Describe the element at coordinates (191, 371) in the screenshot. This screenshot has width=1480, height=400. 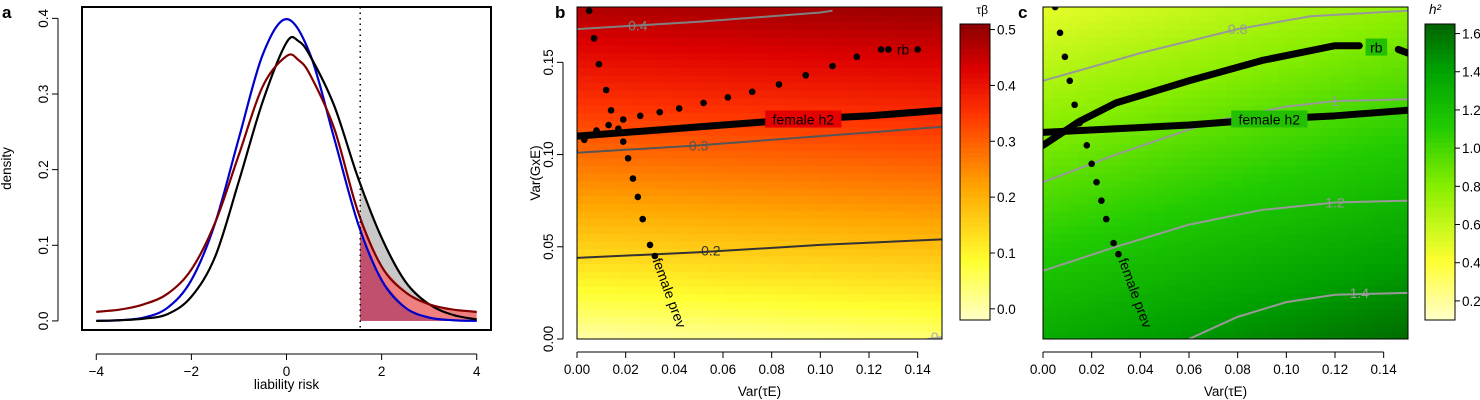
I see `panel-a-x-tick-label: −2` at that location.